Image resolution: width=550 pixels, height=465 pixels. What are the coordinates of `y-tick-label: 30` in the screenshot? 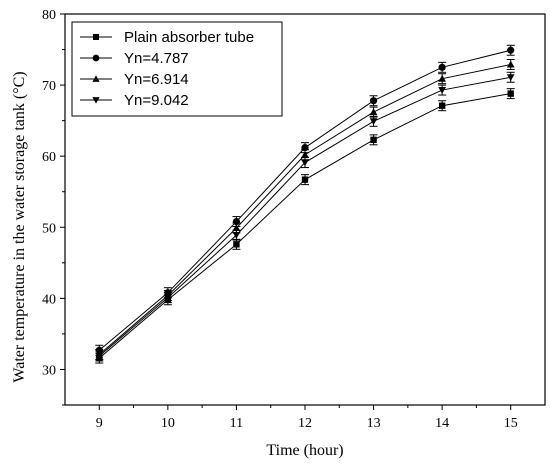 It's located at (49, 370).